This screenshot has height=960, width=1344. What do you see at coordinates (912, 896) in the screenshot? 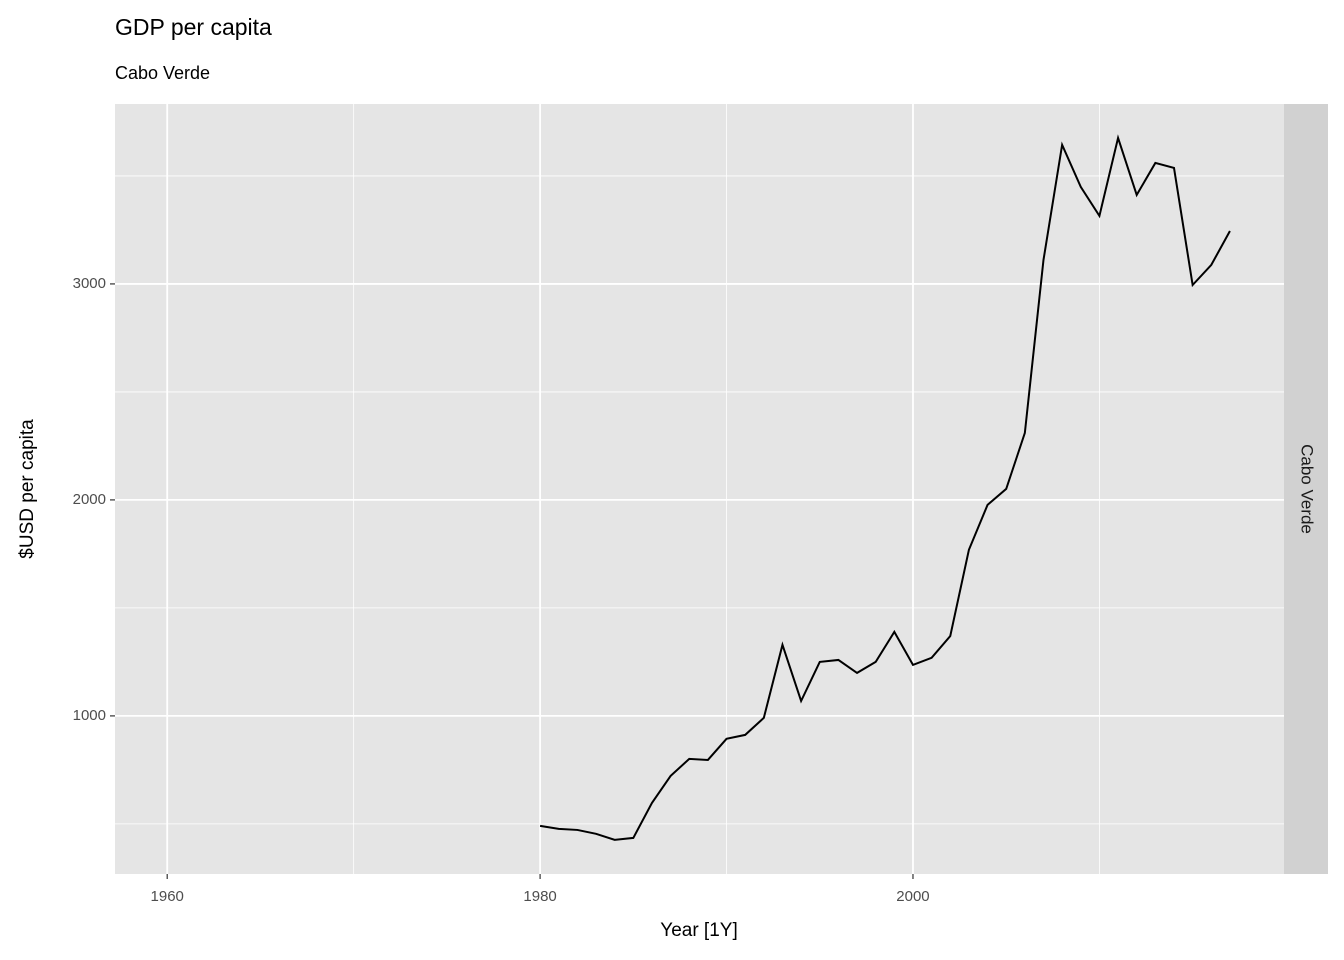
I see `x-tick-label: 2000` at bounding box center [912, 896].